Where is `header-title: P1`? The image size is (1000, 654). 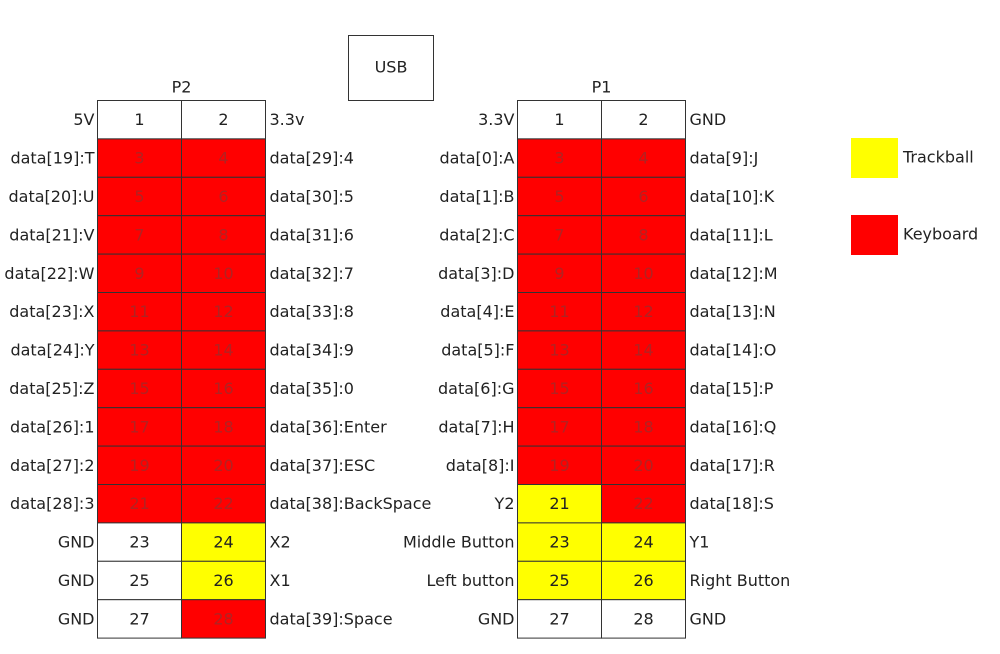 header-title: P1 is located at coordinates (602, 87).